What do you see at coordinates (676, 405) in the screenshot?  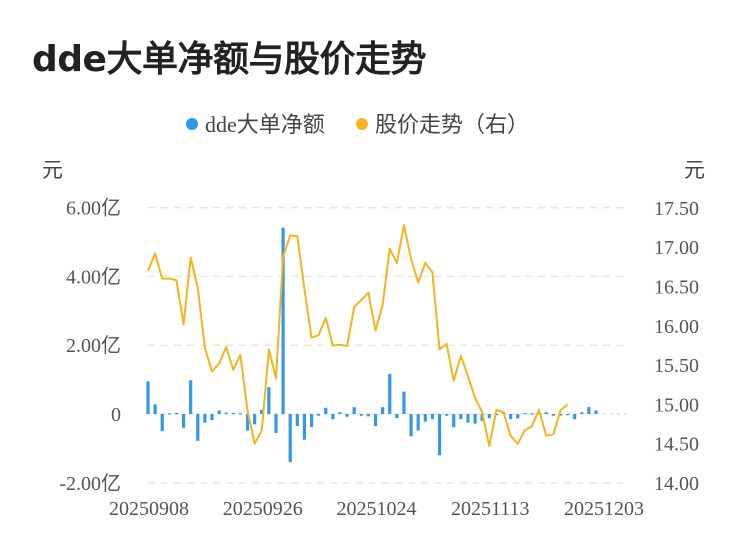 I see `right-tick-label: 15.00` at bounding box center [676, 405].